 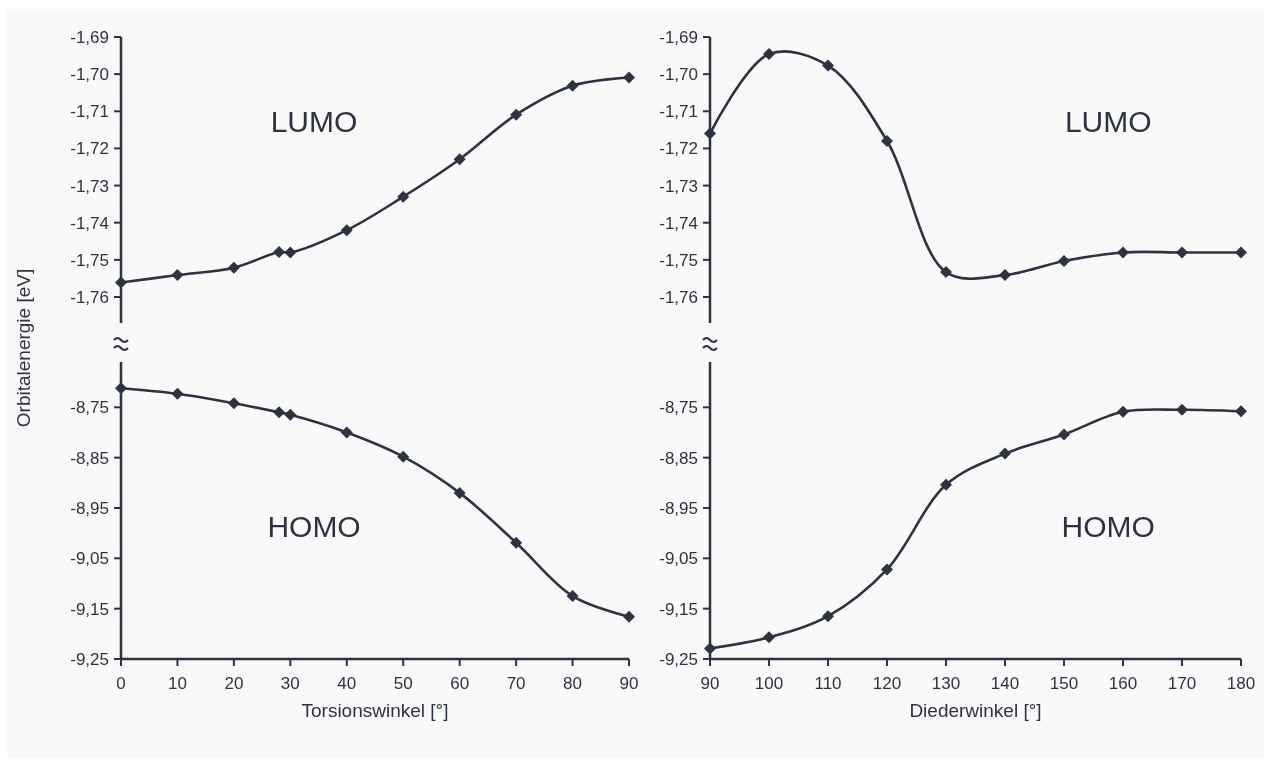 What do you see at coordinates (177, 683) in the screenshot?
I see `x-tick-label: 10` at bounding box center [177, 683].